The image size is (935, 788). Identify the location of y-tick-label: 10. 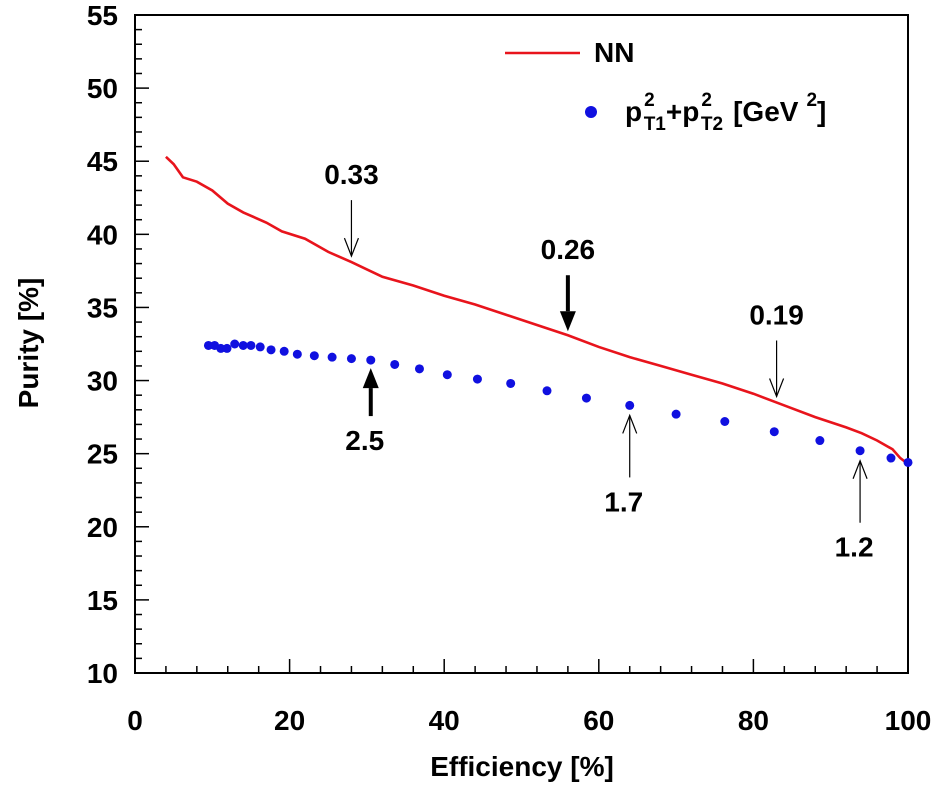
(102, 673).